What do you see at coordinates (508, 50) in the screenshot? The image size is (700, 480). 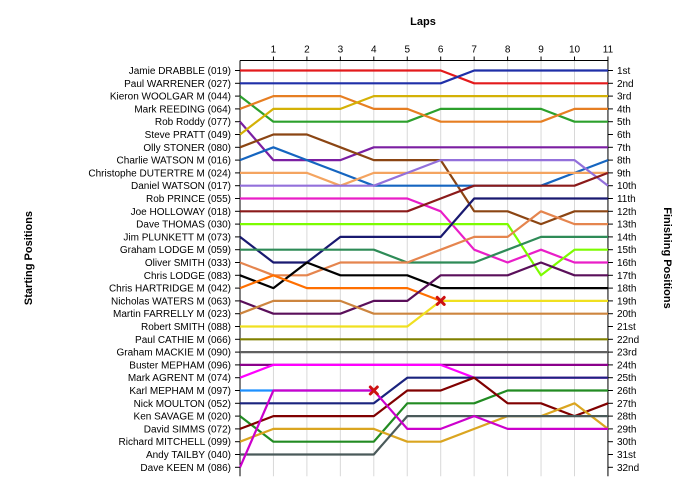 I see `x-tick-label: 8` at bounding box center [508, 50].